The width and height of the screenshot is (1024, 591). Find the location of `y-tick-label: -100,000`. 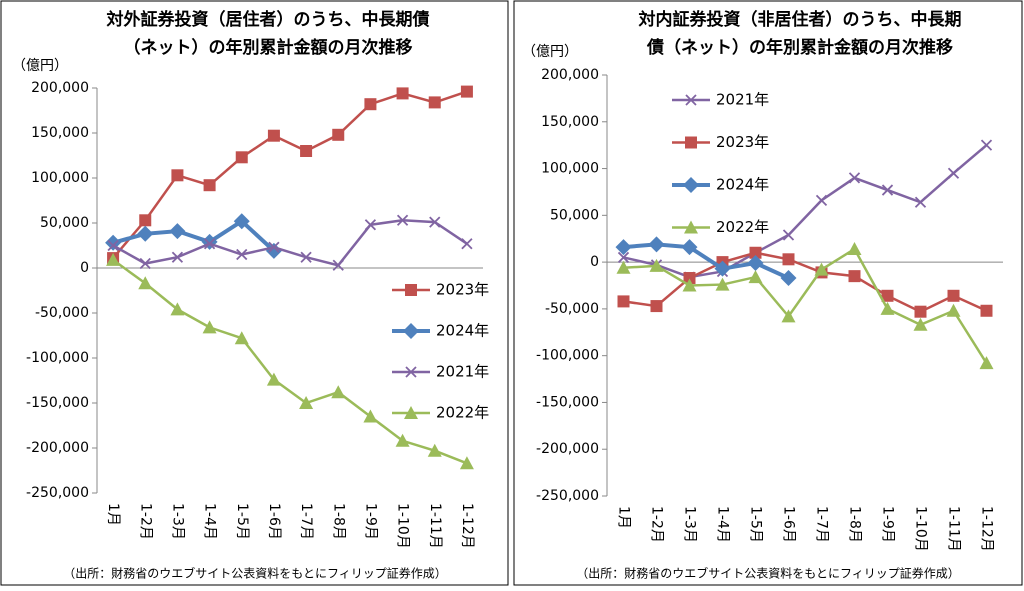

y-tick-label: -100,000 is located at coordinates (57, 358).